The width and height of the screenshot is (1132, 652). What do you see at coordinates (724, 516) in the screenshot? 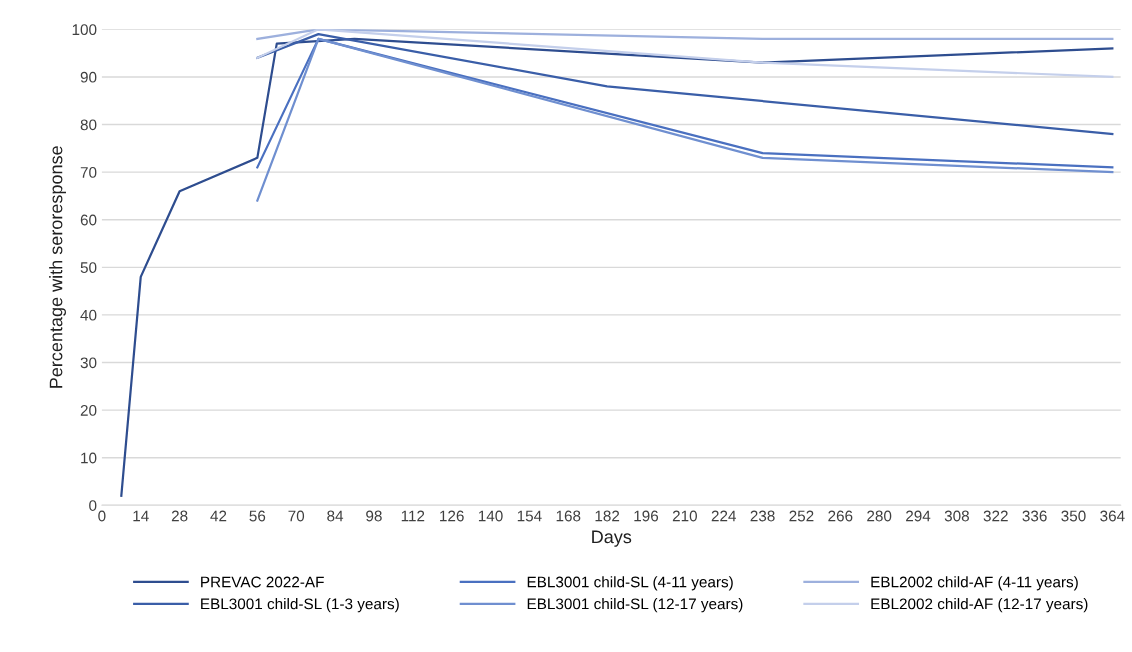
I see `x-tick-label: 224` at bounding box center [724, 516].